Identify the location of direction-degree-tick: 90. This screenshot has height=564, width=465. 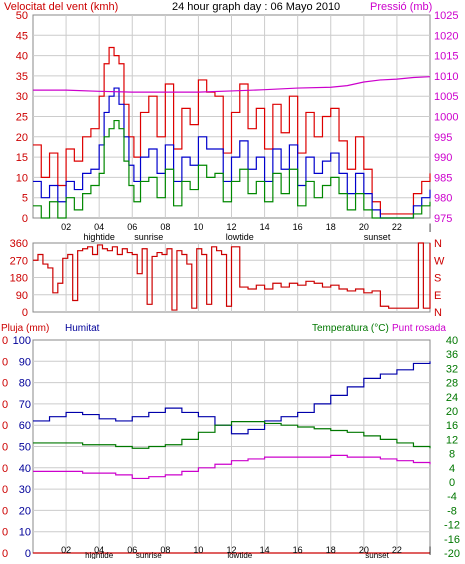
(22, 296).